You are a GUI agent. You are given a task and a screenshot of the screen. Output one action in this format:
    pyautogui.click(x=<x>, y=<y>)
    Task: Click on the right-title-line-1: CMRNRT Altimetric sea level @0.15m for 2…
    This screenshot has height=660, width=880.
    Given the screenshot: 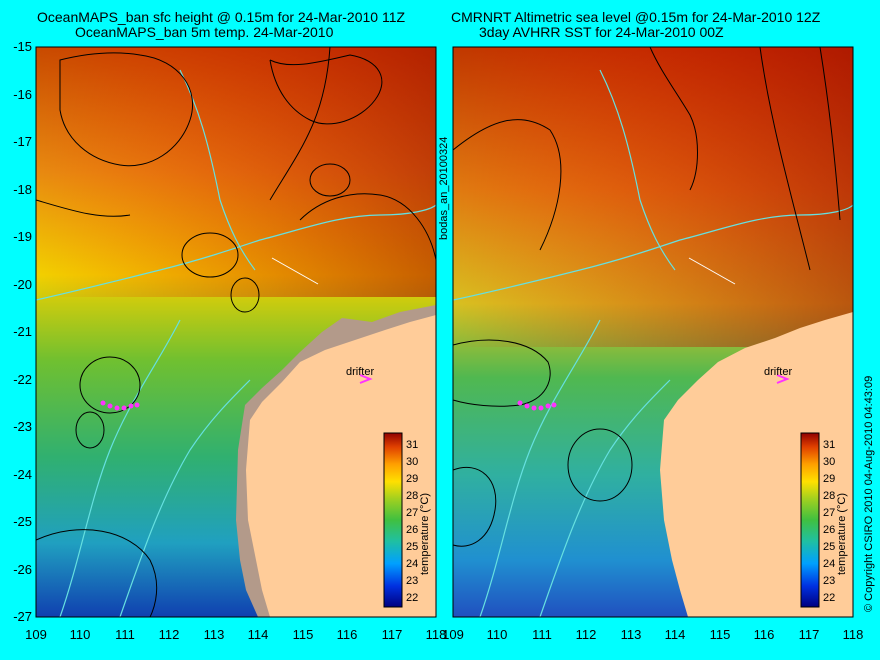 What is the action you would take?
    pyautogui.click(x=636, y=17)
    